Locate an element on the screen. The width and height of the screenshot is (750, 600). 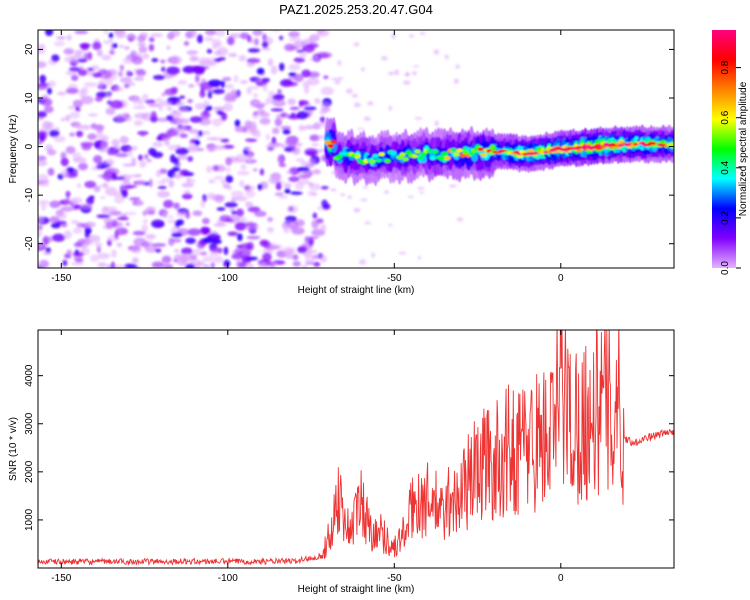
y-tick-label: 10 is located at coordinates (29, 98).